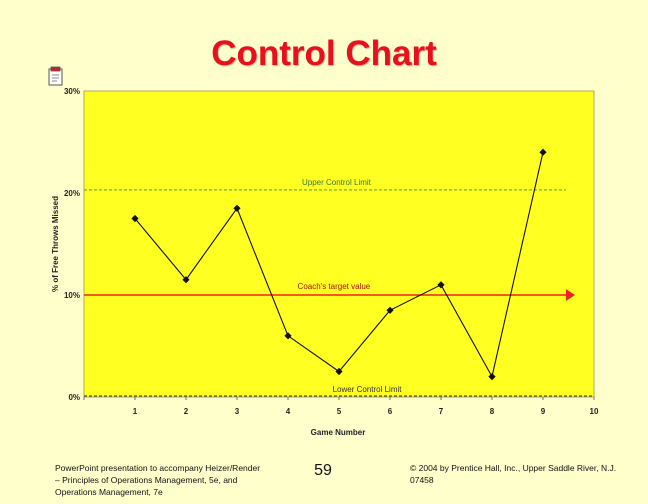 The height and width of the screenshot is (504, 648). Describe the element at coordinates (186, 411) in the screenshot. I see `x-tick-label: 2` at that location.